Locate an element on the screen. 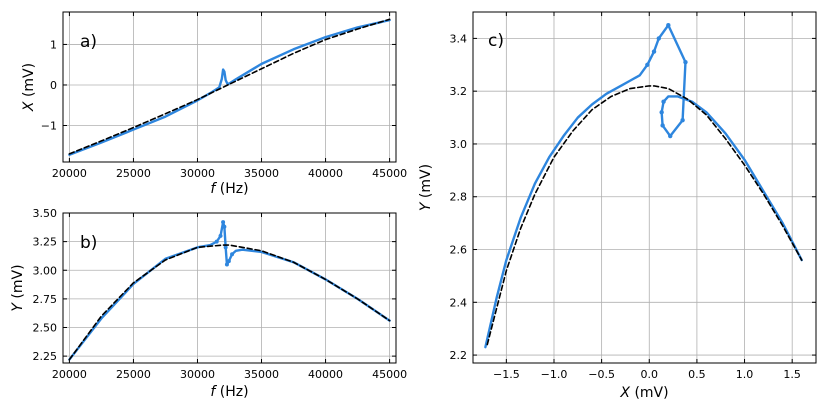  panel-label: b) is located at coordinates (88, 243).